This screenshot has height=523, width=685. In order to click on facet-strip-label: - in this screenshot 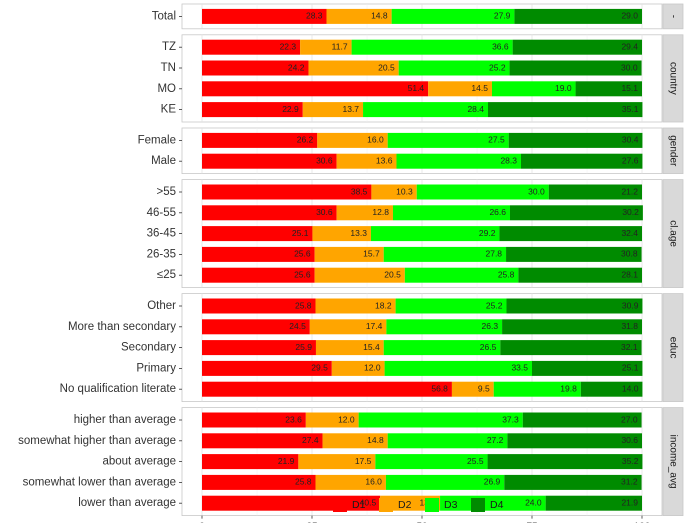, I will do `click(672, 16)`.